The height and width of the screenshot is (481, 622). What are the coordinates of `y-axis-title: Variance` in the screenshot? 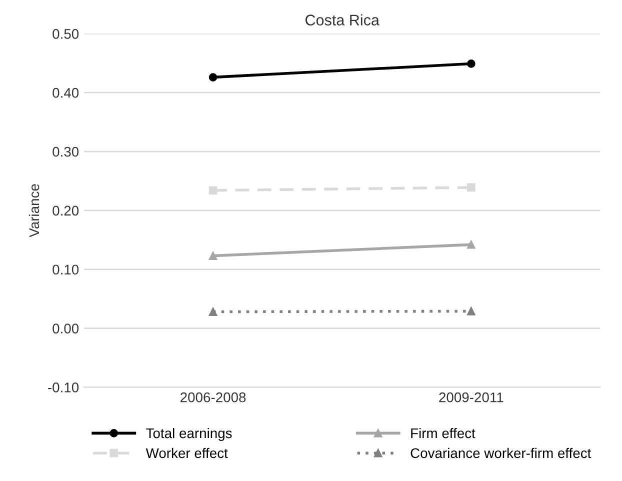 It's located at (34, 211).